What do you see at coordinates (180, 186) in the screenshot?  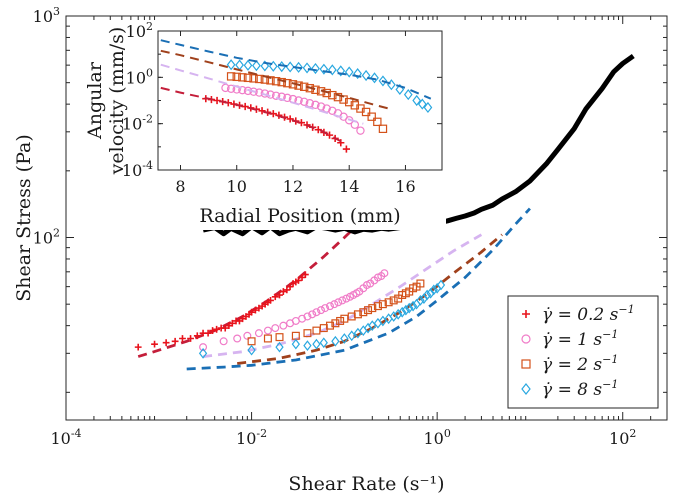 I see `inset-x-tick-label: 8` at bounding box center [180, 186].